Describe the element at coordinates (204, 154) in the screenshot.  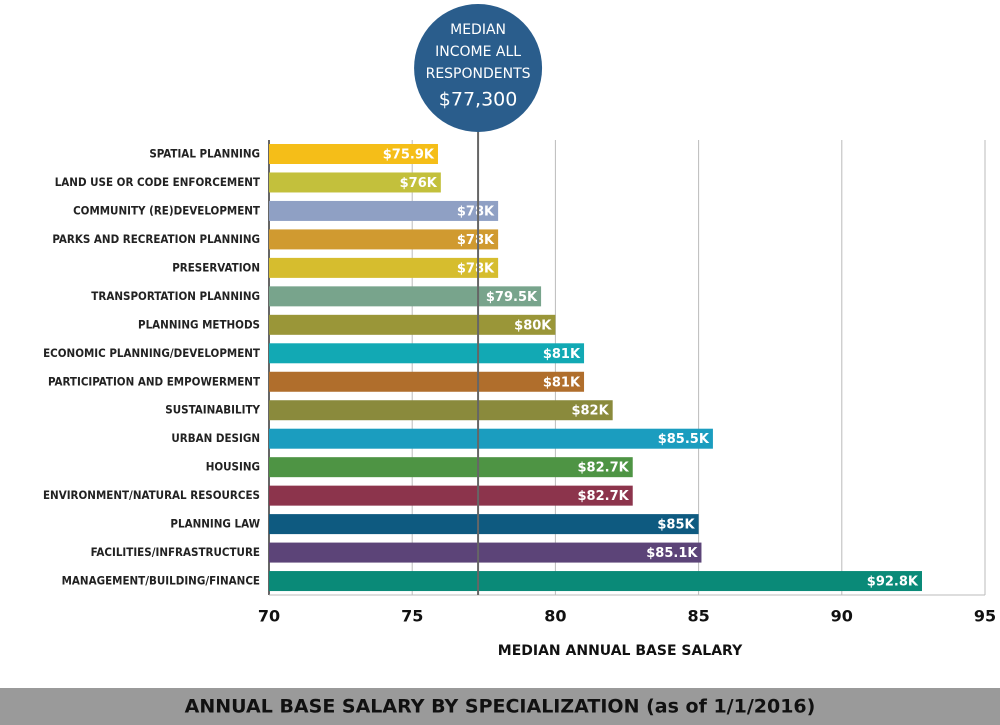
I see `category-label: SPATIAL PLANNING` at that location.